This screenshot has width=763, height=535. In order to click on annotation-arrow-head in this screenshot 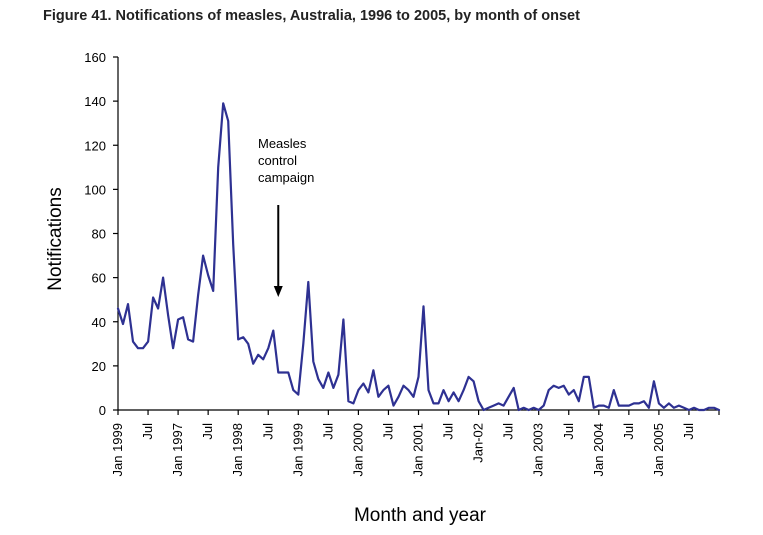, I will do `click(278, 291)`.